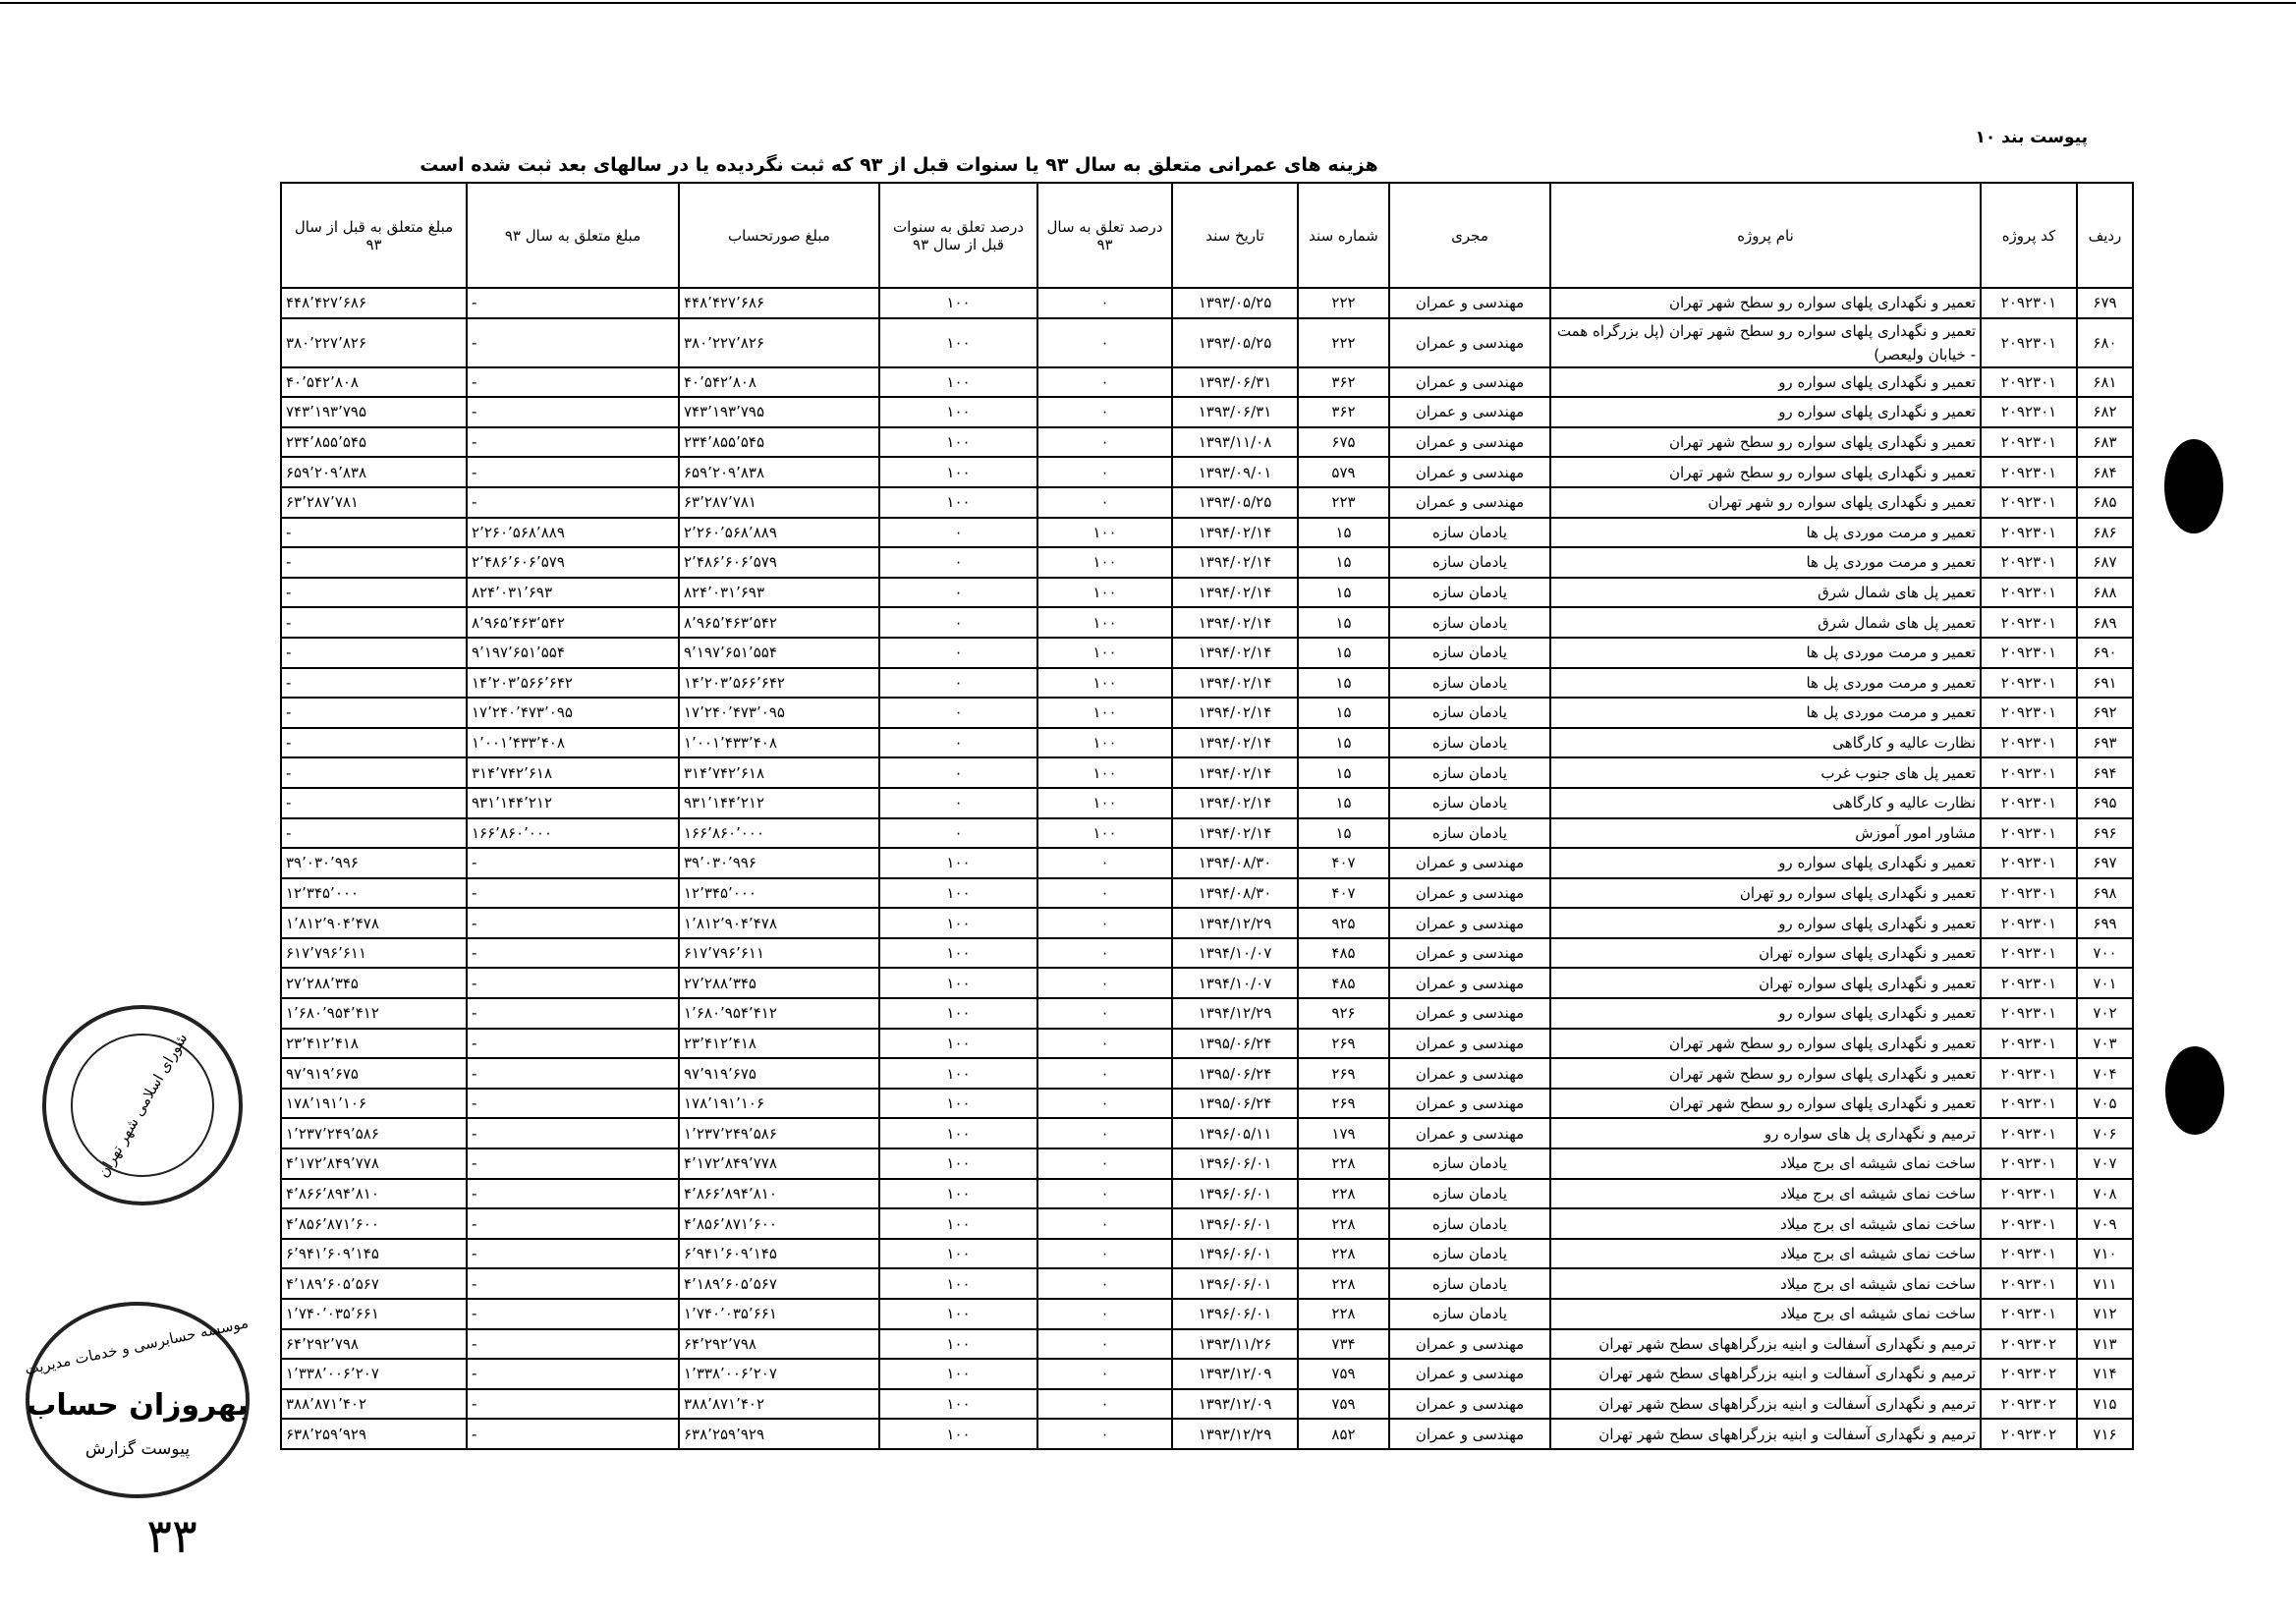 This screenshot has height=1624, width=2296. What do you see at coordinates (1343, 1133) in the screenshot?
I see `table-cell: ۱۷۹` at bounding box center [1343, 1133].